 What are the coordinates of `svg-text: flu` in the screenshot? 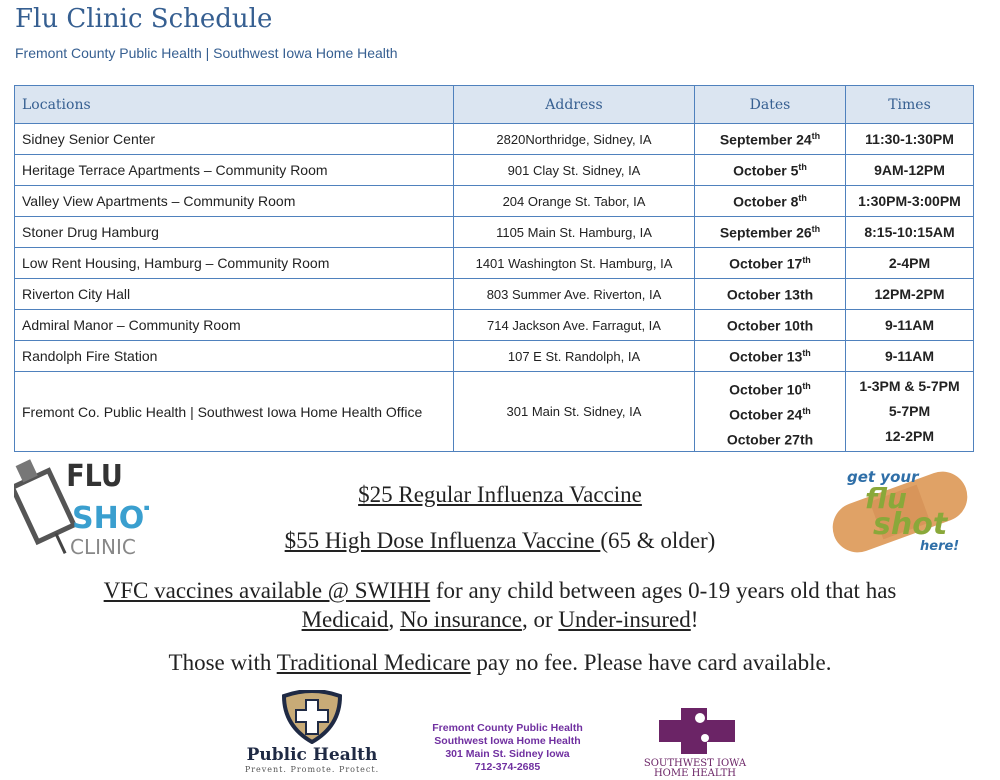 It's located at (886, 498).